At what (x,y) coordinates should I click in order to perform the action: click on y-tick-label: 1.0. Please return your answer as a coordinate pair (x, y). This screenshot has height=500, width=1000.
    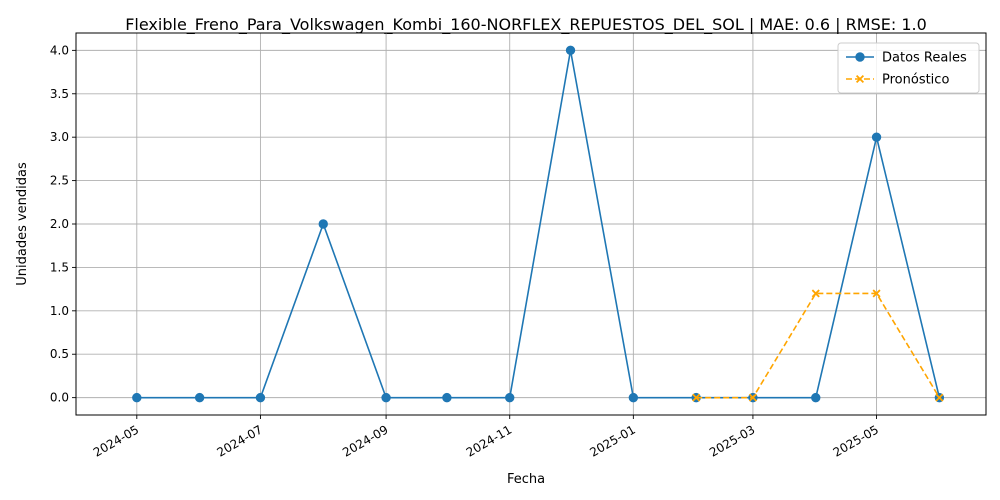
    Looking at the image, I should click on (59, 311).